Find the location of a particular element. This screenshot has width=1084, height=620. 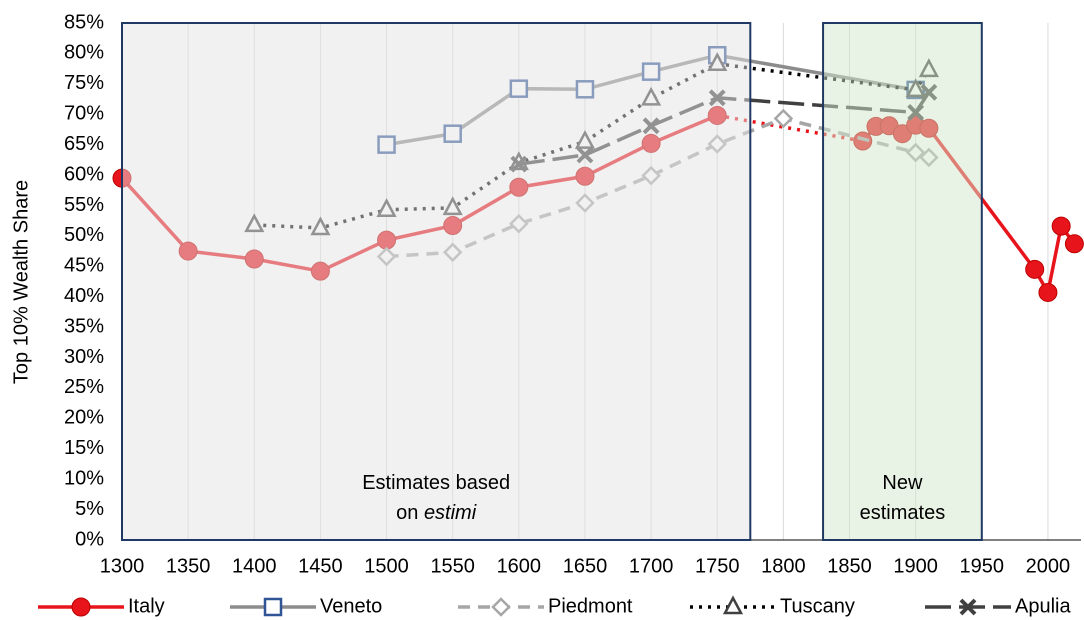

region-label-part: New is located at coordinates (902, 483).